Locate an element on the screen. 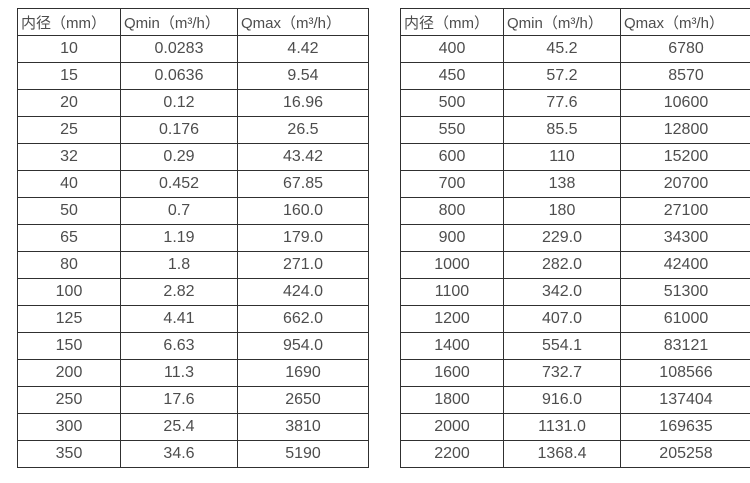 This screenshot has height=483, width=750. table-row: 800 180 27100 is located at coordinates (575, 211).